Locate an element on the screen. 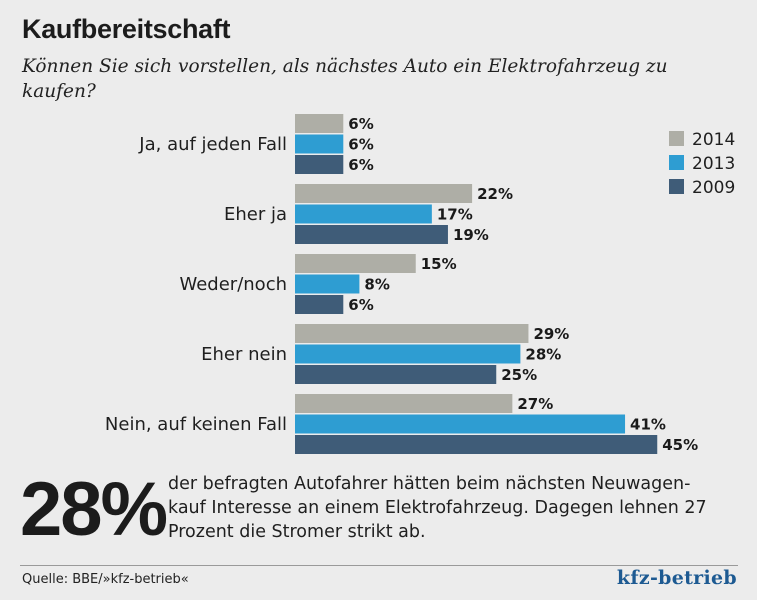 The width and height of the screenshot is (757, 600). category-label: Eher ja is located at coordinates (255, 214).